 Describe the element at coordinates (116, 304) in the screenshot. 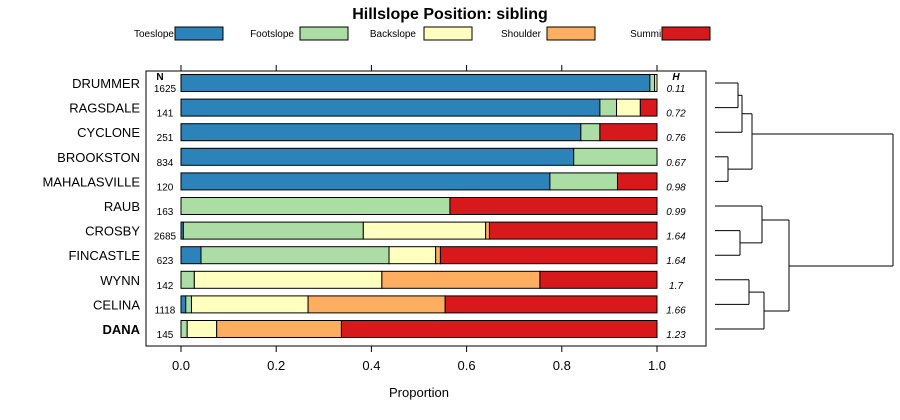

I see `row-label-celina: CELINA` at that location.